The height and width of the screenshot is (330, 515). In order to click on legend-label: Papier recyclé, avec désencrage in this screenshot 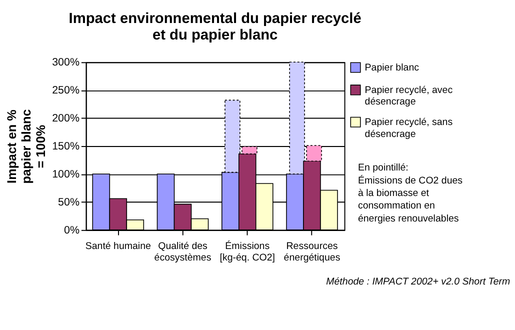, I will do `click(408, 96)`.